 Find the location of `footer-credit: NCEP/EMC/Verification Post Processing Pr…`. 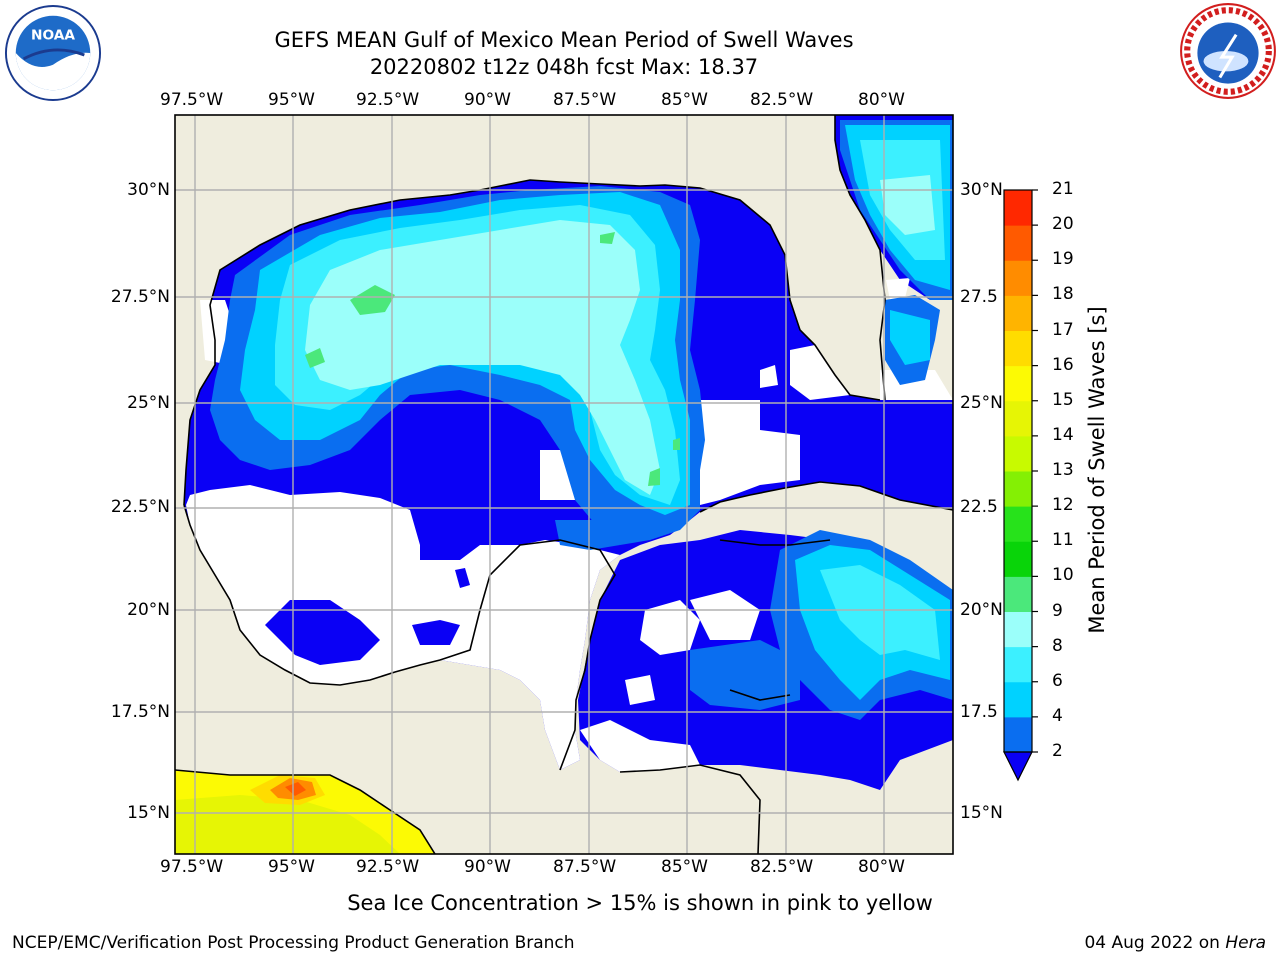

footer-credit: NCEP/EMC/Verification Post Processing Pr… is located at coordinates (293, 943).